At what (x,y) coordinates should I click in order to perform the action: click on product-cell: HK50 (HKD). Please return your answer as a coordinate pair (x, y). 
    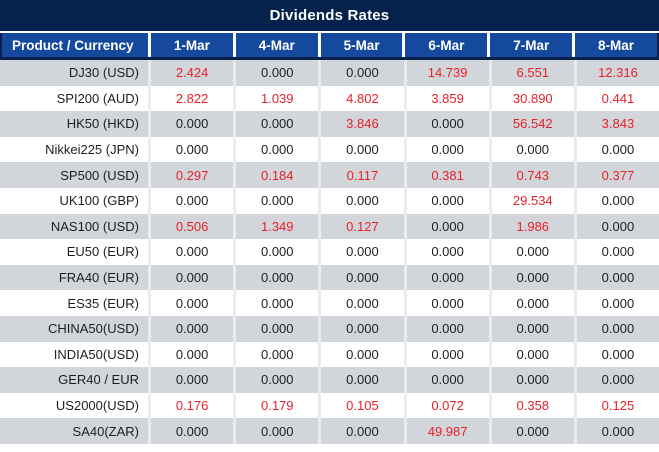
    Looking at the image, I should click on (102, 124).